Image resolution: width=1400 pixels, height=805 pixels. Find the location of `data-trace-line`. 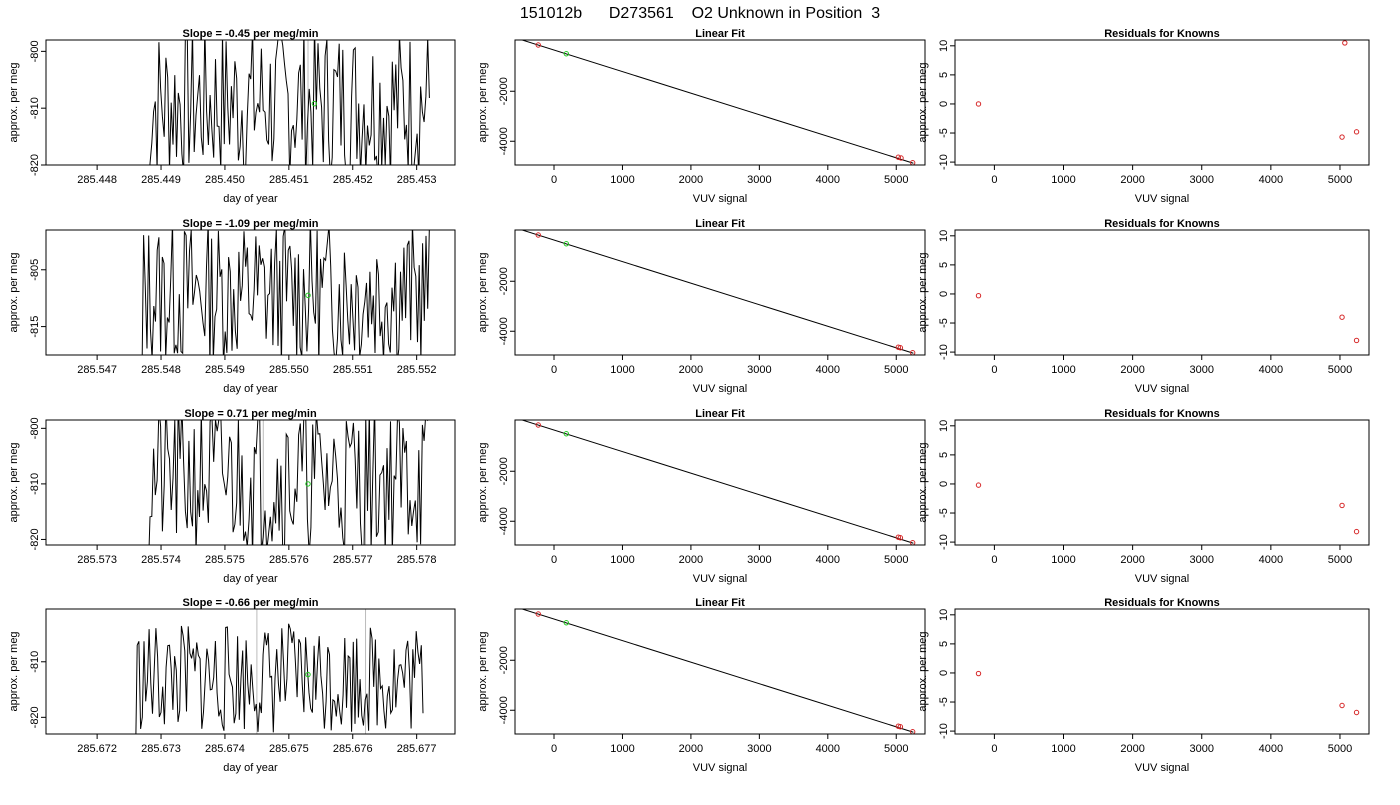

data-trace-line is located at coordinates (279, 678).